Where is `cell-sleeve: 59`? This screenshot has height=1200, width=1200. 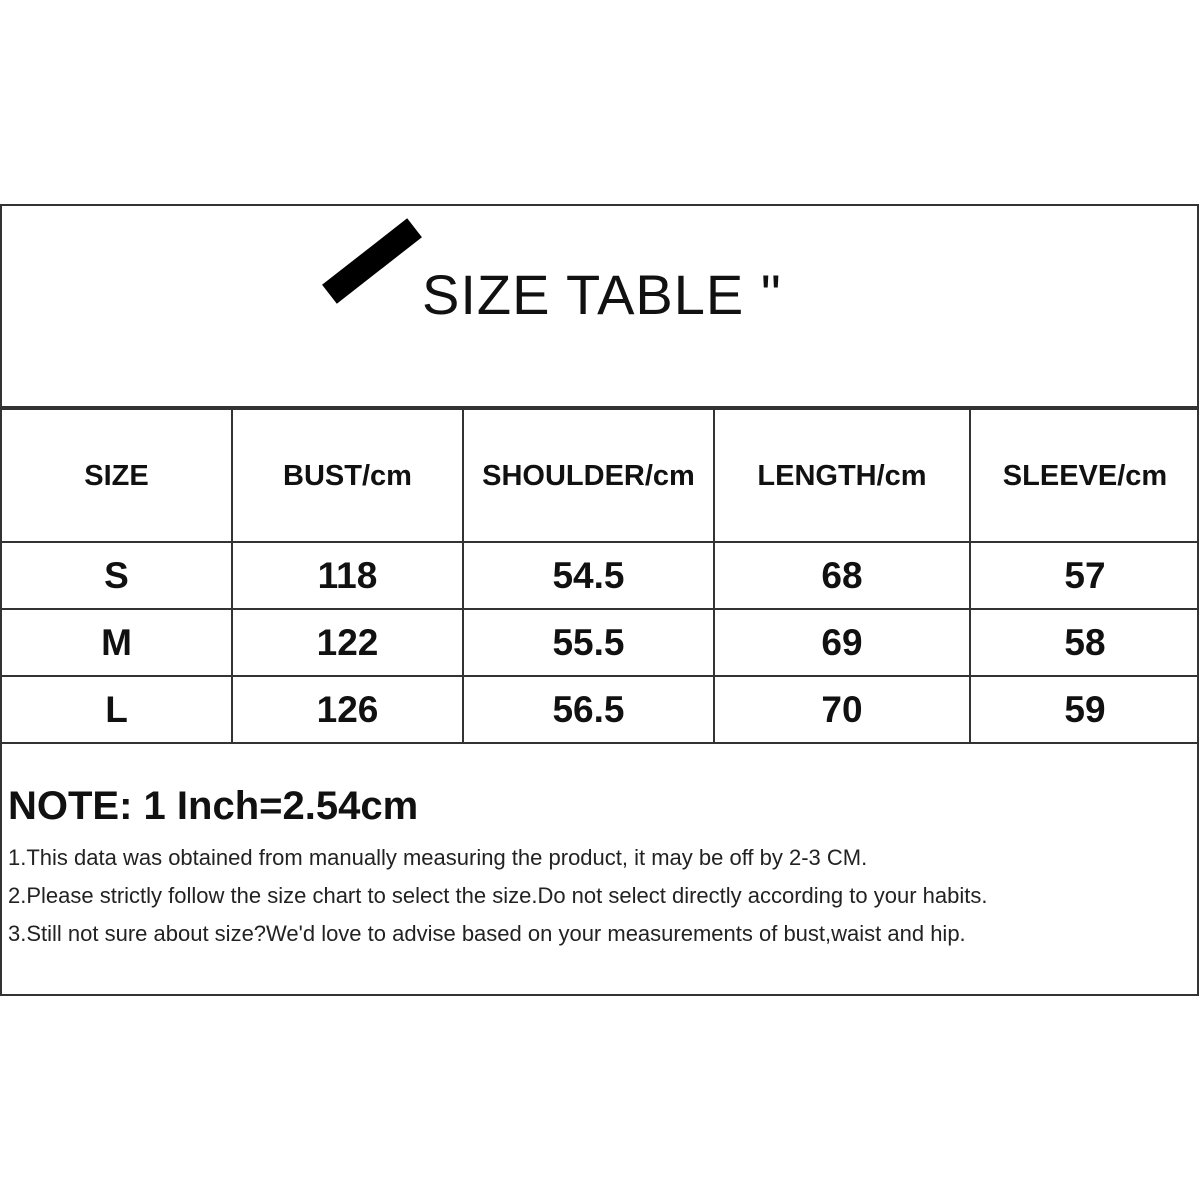
cell-sleeve: 59 is located at coordinates (1084, 709).